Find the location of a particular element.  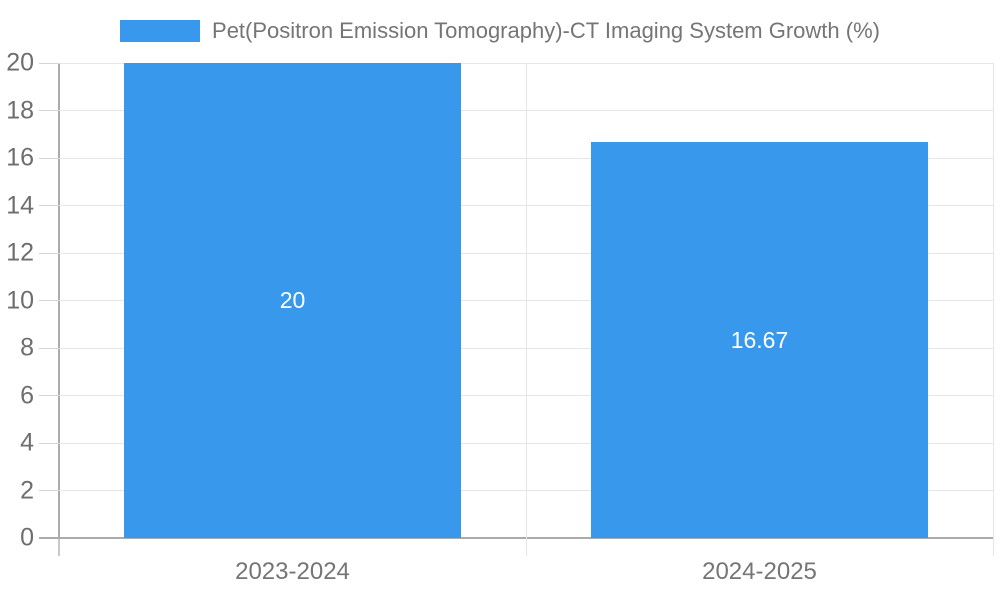

x-category-label: 2024-2025 is located at coordinates (759, 571).